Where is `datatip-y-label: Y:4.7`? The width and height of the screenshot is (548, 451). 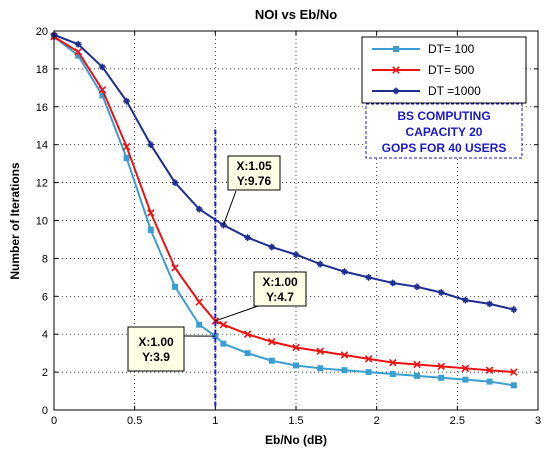
datatip-y-label: Y:4.7 is located at coordinates (280, 297).